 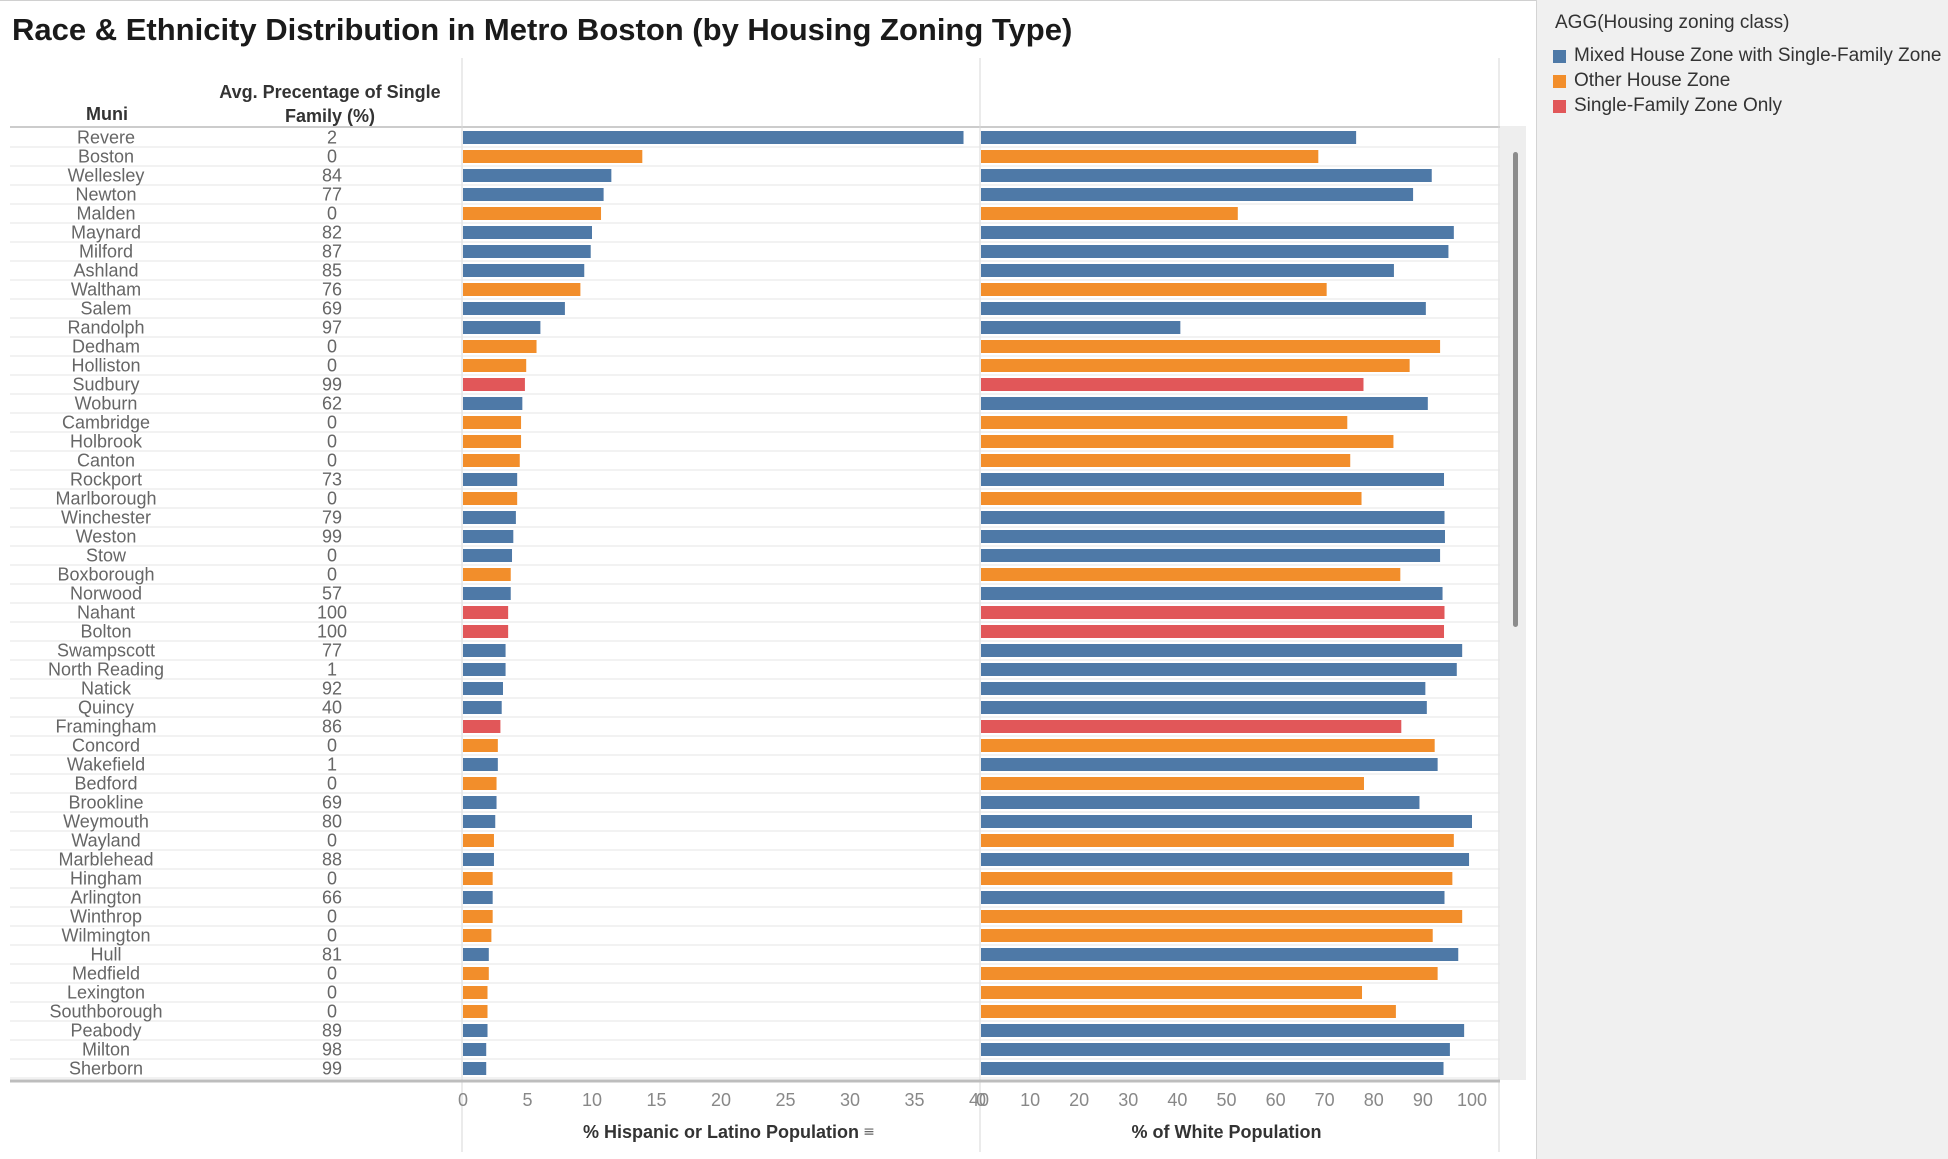 What do you see at coordinates (1559, 81) in the screenshot?
I see `legend-swatch-other` at bounding box center [1559, 81].